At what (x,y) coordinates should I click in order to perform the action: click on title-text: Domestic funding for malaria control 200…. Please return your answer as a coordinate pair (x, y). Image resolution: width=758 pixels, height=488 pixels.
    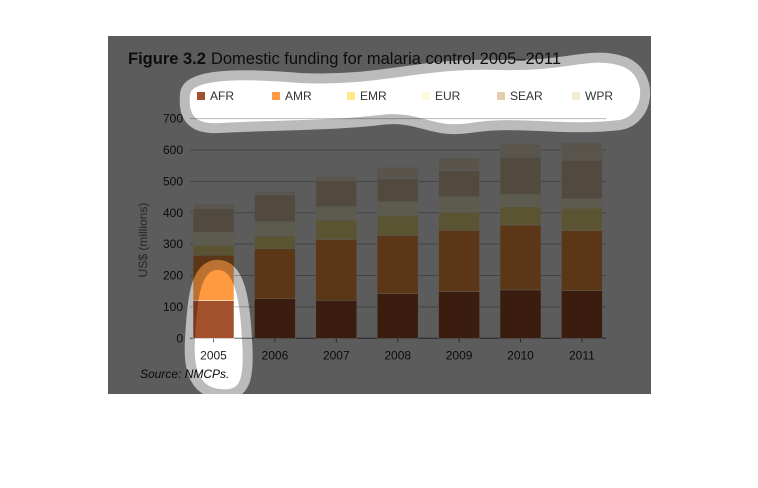
    Looking at the image, I should click on (386, 59).